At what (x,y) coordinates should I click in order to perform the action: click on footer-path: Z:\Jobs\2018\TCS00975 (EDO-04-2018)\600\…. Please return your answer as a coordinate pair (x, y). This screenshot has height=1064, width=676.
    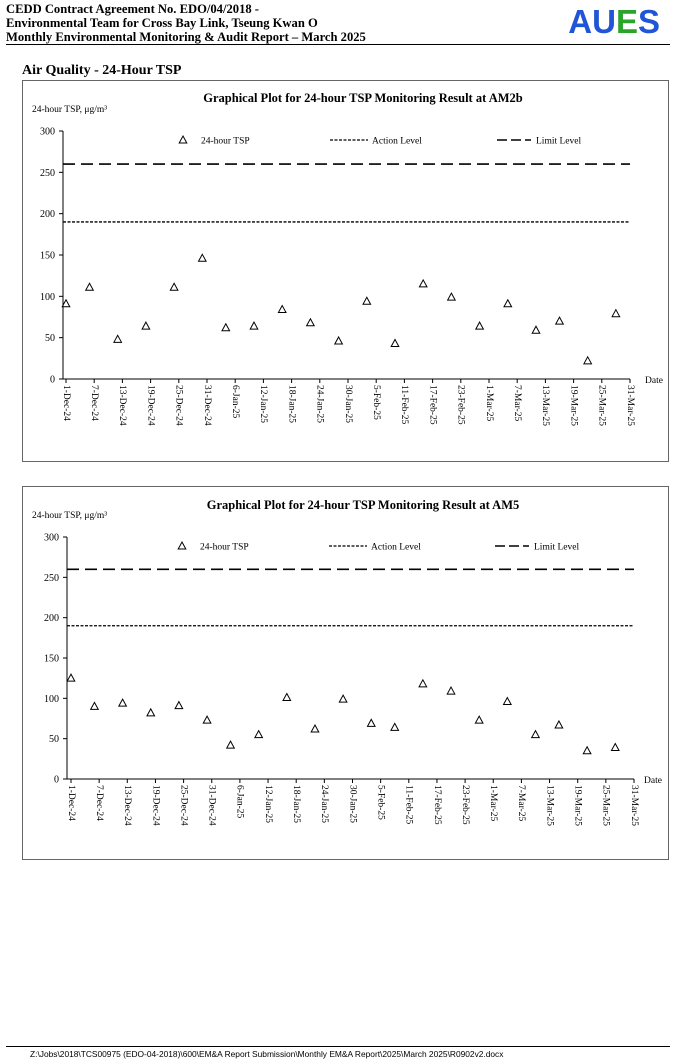
    Looking at the image, I should click on (267, 1054).